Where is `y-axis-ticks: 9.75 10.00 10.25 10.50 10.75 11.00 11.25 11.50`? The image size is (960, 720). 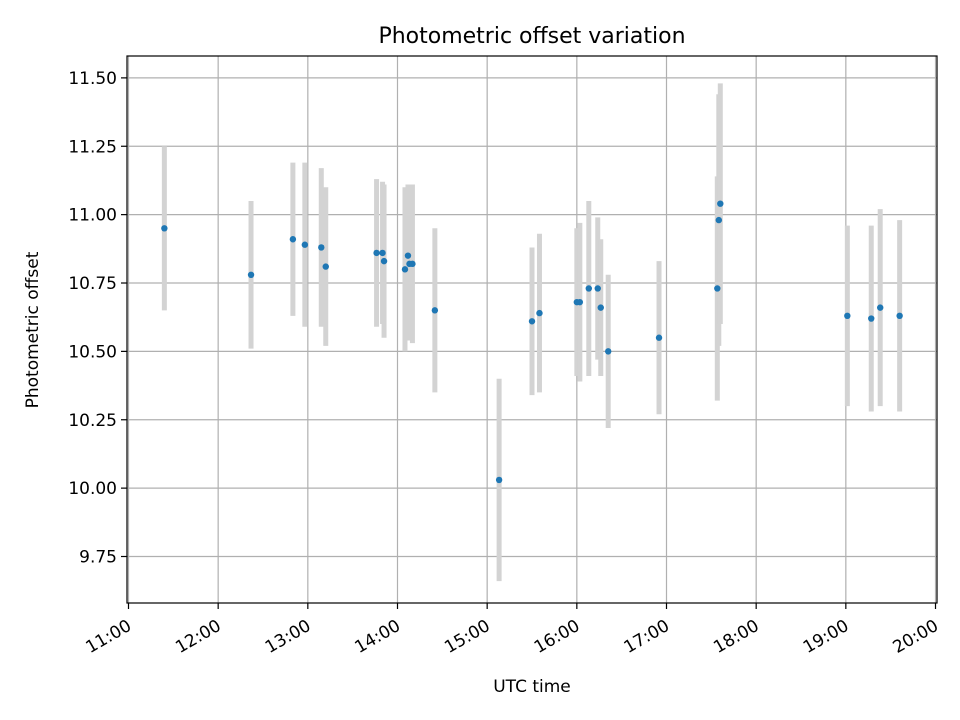
y-axis-ticks: 9.75 10.00 10.25 10.50 10.75 11.00 11.25 11.50 is located at coordinates (97, 318).